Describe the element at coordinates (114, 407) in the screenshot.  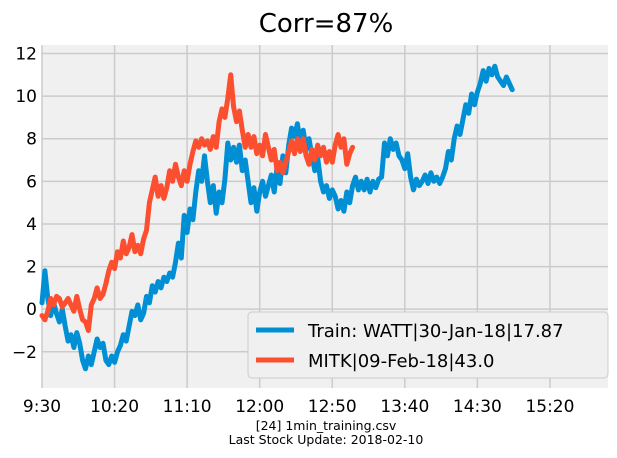
I see `x-tick-label: 10:20` at that location.